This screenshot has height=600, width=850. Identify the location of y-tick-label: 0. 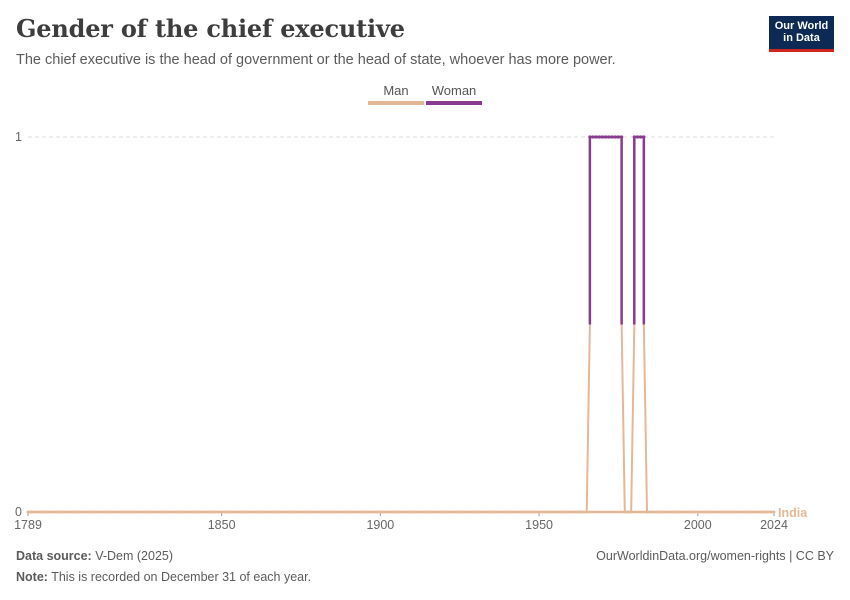
(18, 512).